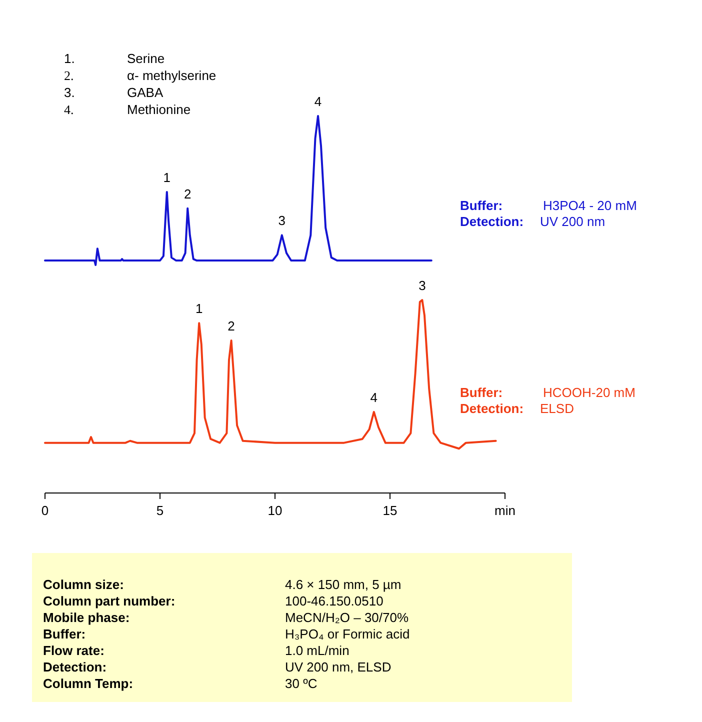 This screenshot has height=722, width=702. Describe the element at coordinates (69, 109) in the screenshot. I see `annotation: 4.` at that location.